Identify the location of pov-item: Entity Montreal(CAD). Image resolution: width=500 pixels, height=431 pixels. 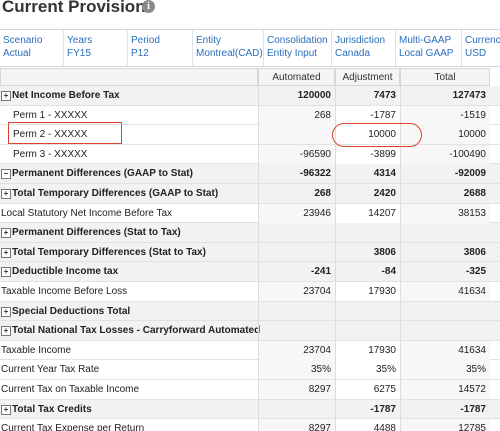
(228, 48).